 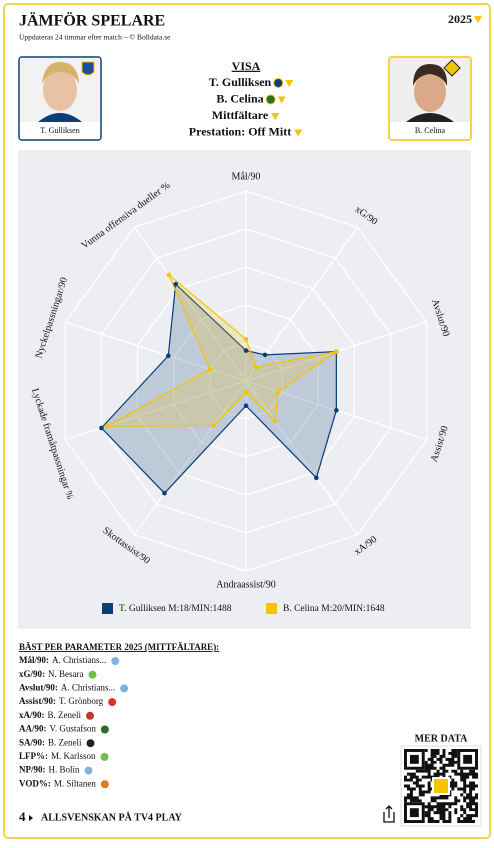 What do you see at coordinates (239, 98) in the screenshot?
I see `menu-item: B. Celina` at bounding box center [239, 98].